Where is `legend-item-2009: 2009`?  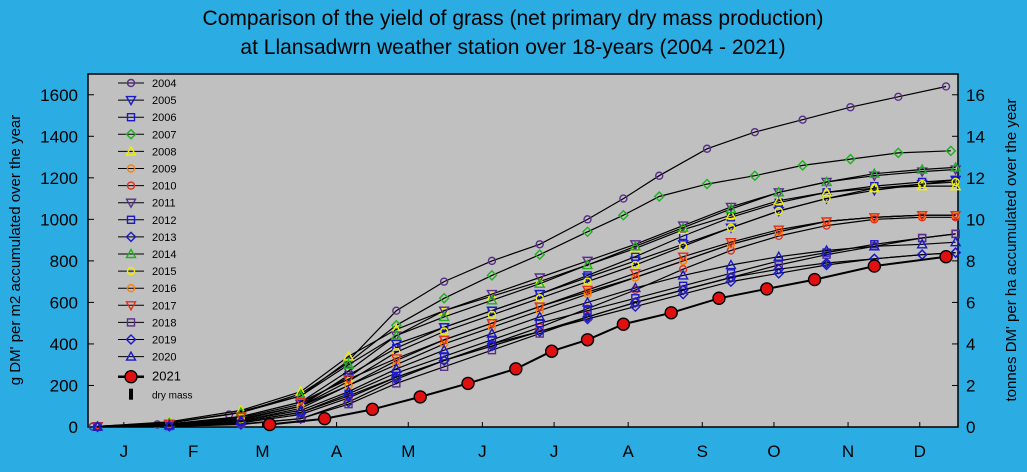
legend-item-2009: 2009 is located at coordinates (147, 170).